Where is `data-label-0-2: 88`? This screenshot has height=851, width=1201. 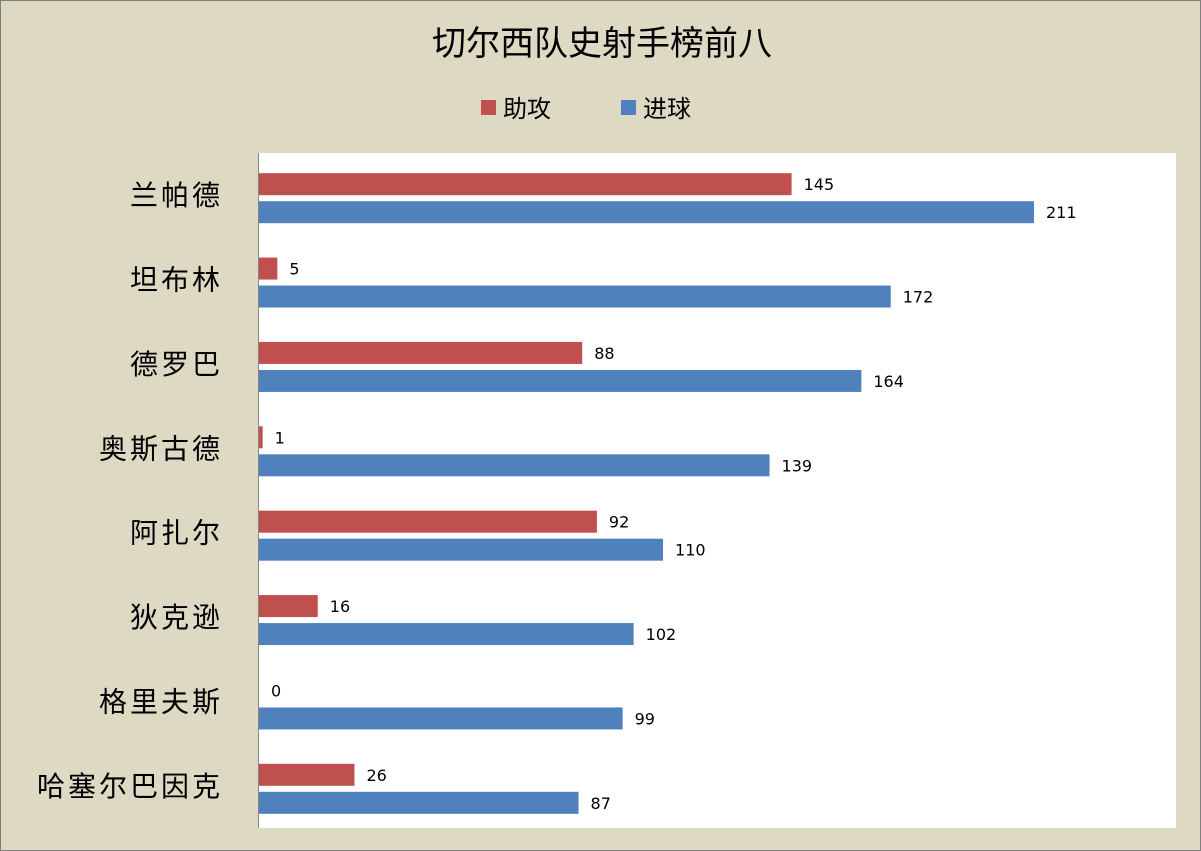 data-label-0-2: 88 is located at coordinates (604, 353).